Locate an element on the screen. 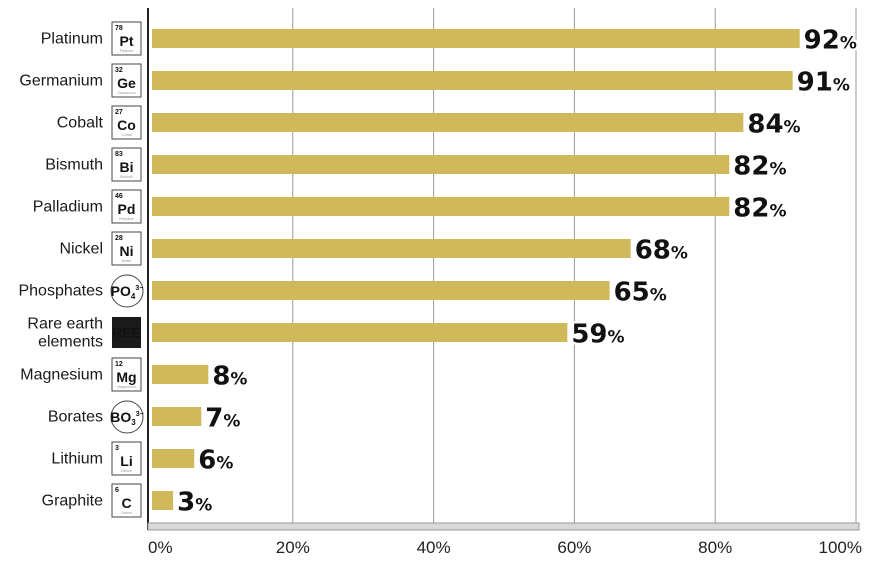  atomic-number: 3 is located at coordinates (117, 448).